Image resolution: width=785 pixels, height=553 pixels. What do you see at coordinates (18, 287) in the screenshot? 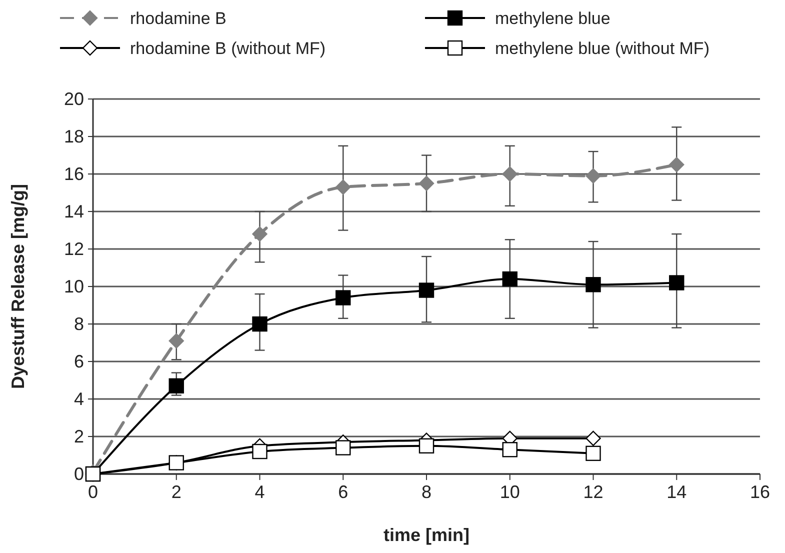
I see `y-axis-title: Dyestuff Release [mg/g]` at bounding box center [18, 287].